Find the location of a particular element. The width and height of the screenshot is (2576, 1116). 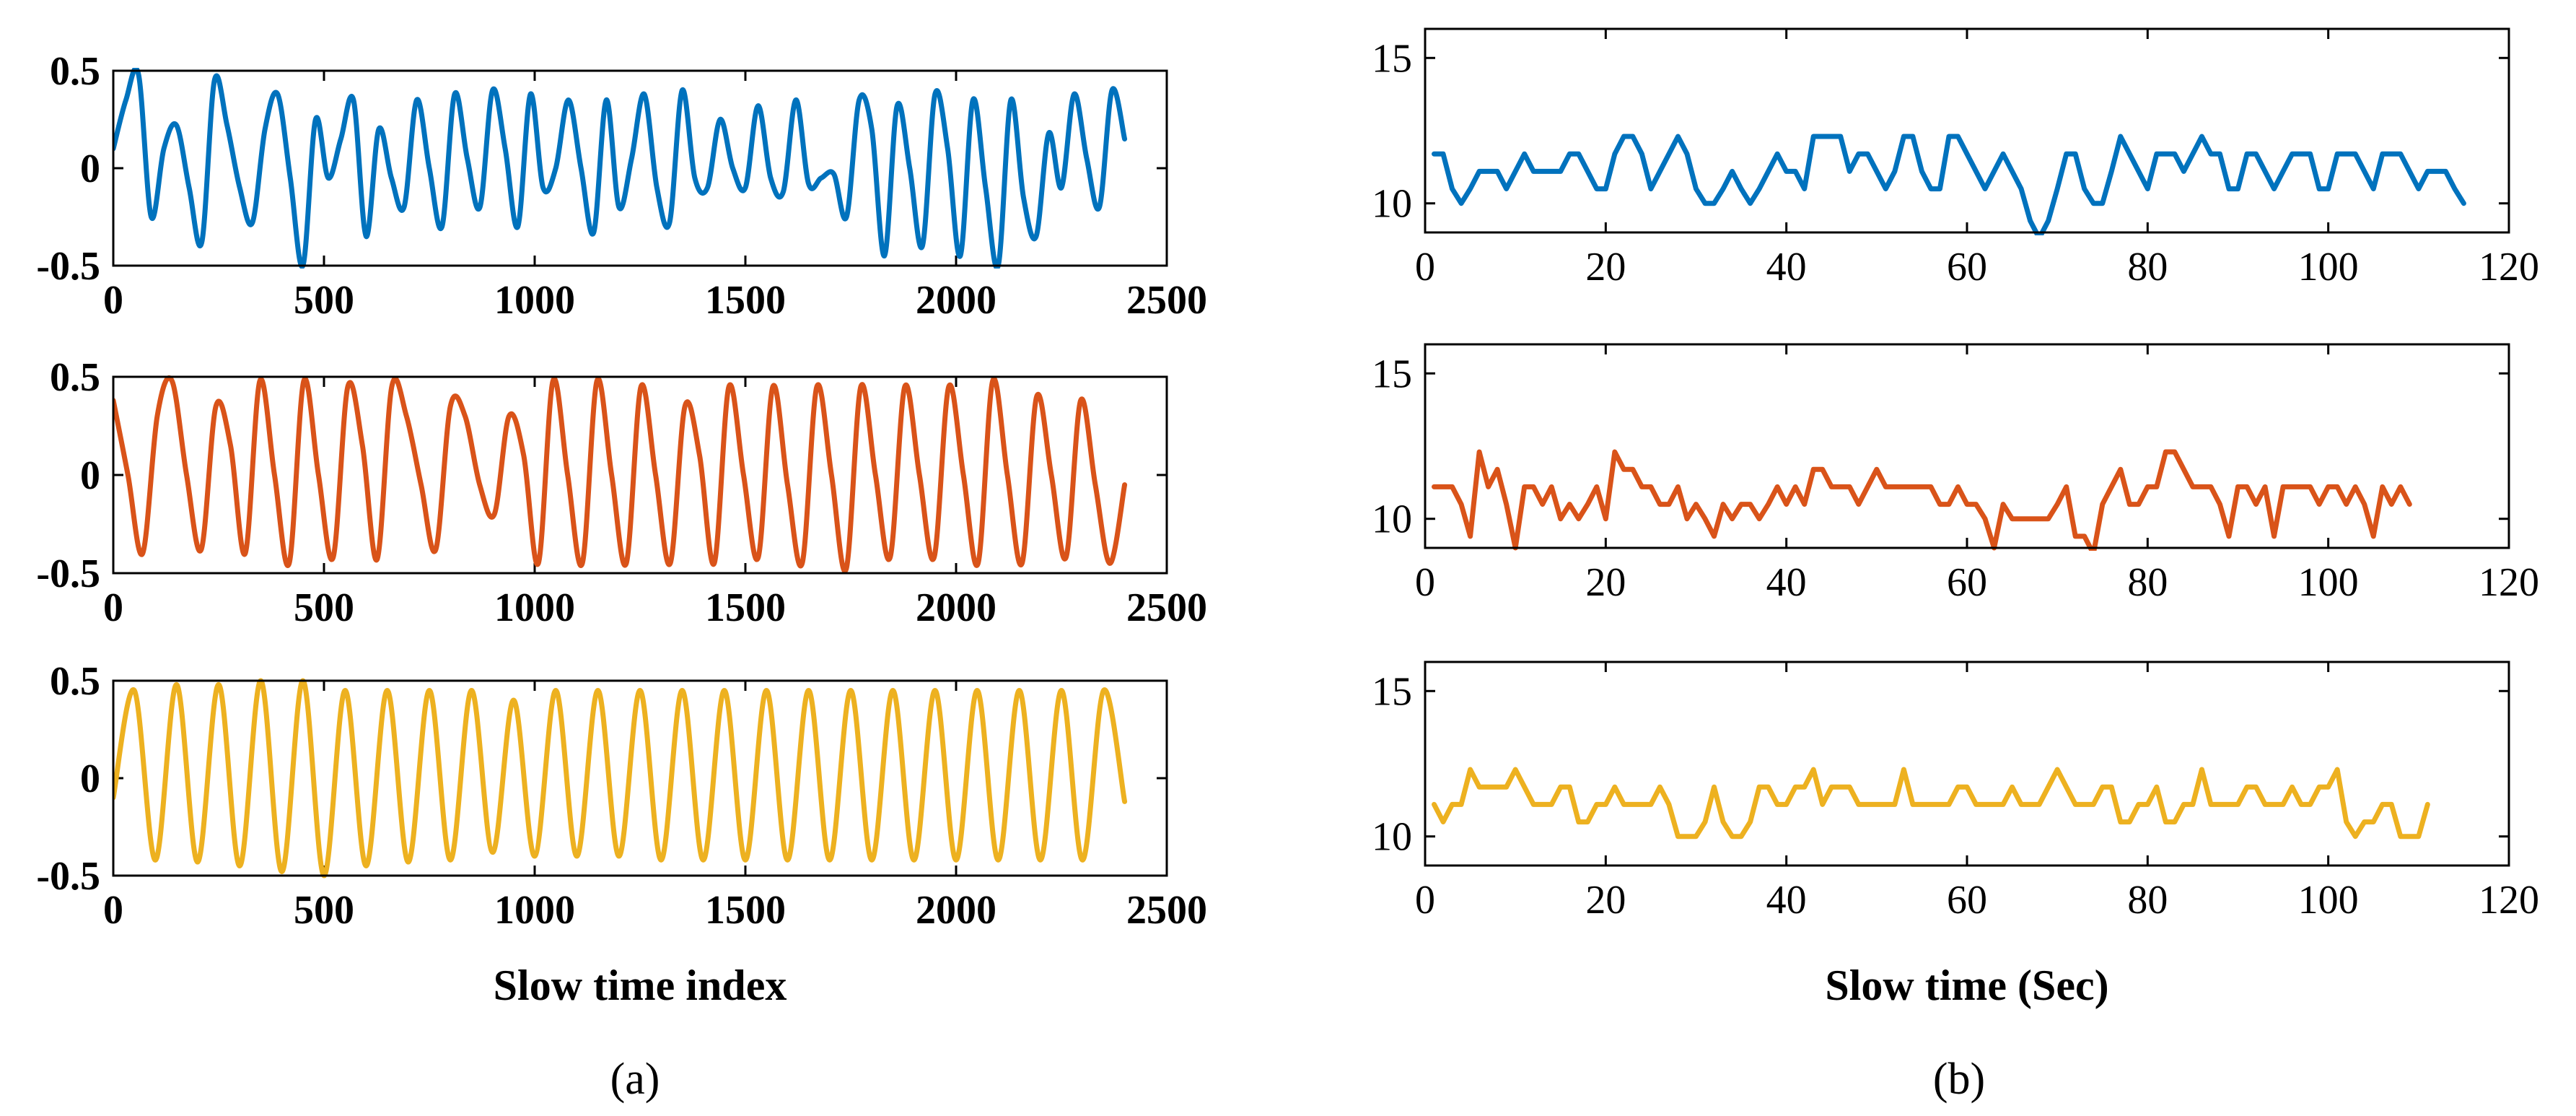

chart-b-2: 0 20 40 60 80 100 120 15 10 is located at coordinates (1956, 474).